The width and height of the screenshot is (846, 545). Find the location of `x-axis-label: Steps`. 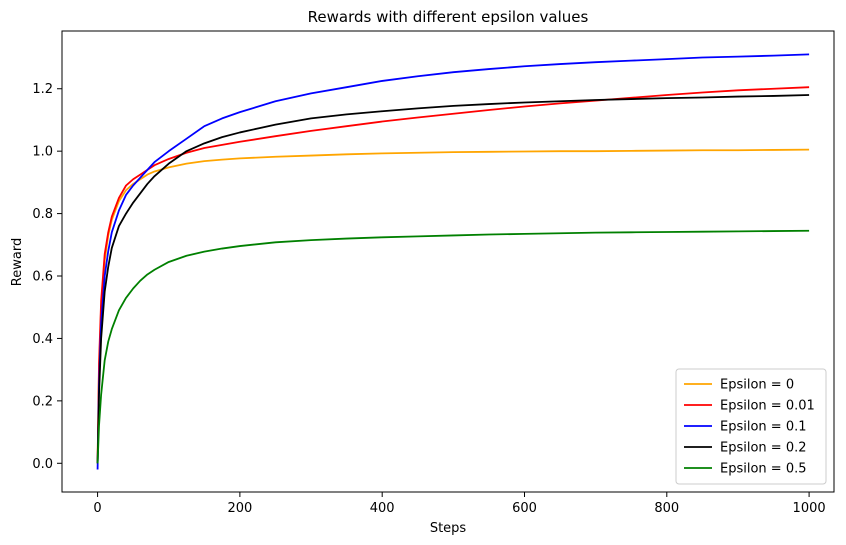

x-axis-label: Steps is located at coordinates (448, 528).